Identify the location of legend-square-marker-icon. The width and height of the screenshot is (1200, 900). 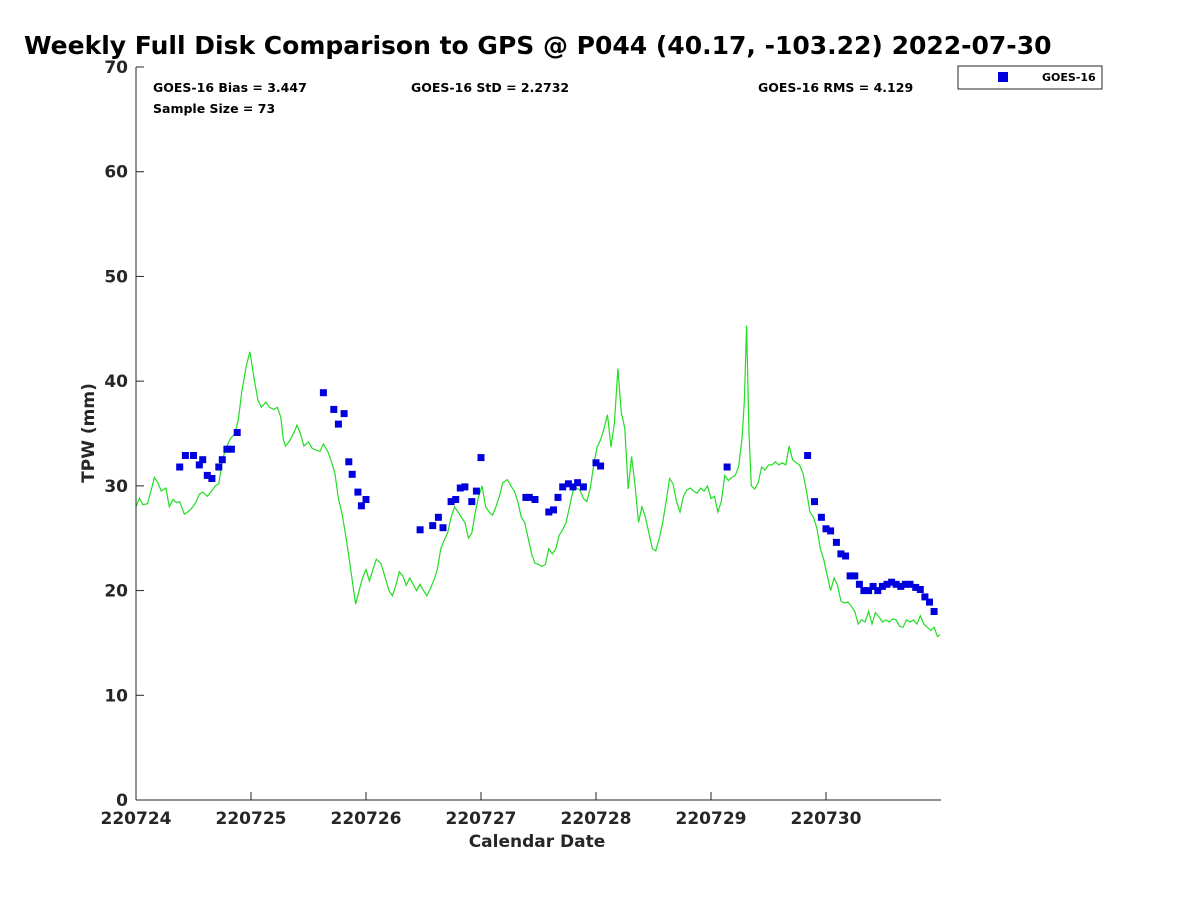
(1003, 77).